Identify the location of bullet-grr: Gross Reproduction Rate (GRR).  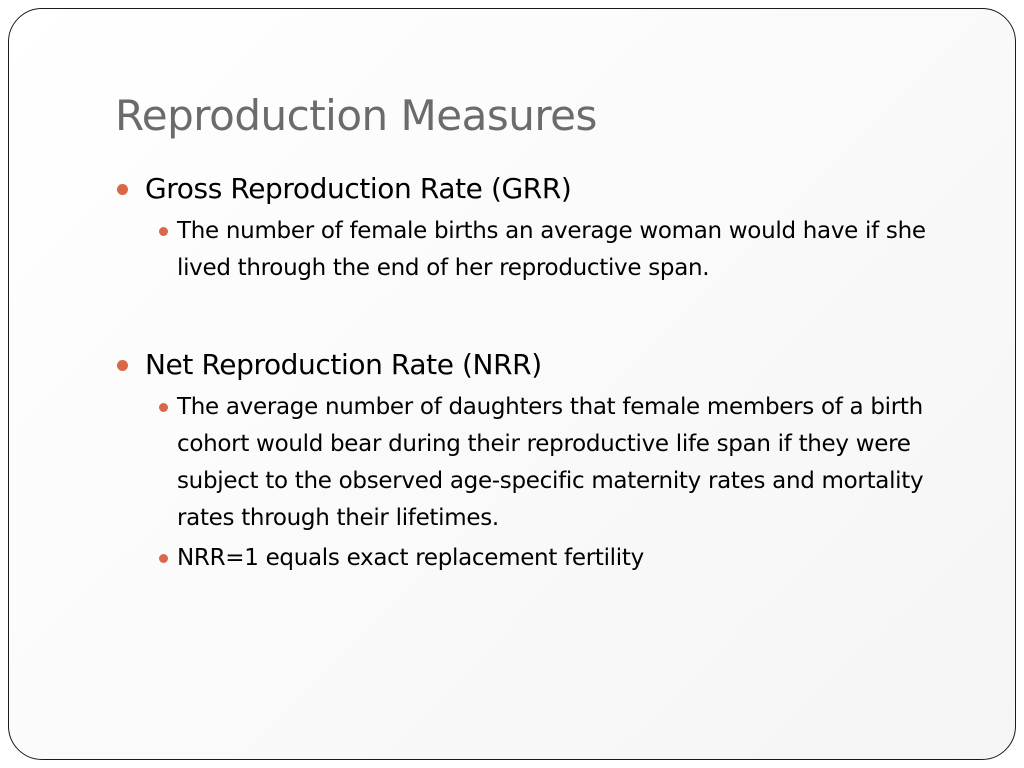
(555, 189).